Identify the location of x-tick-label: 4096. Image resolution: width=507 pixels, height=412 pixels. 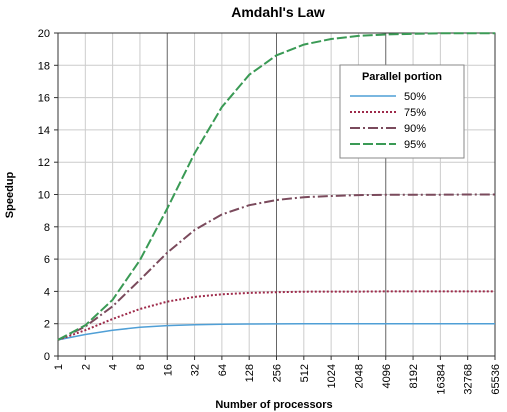
(387, 376).